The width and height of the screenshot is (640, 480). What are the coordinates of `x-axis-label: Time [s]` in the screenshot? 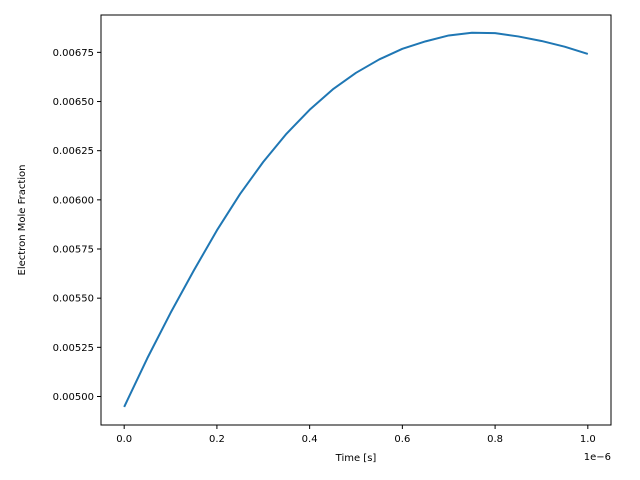 It's located at (356, 458).